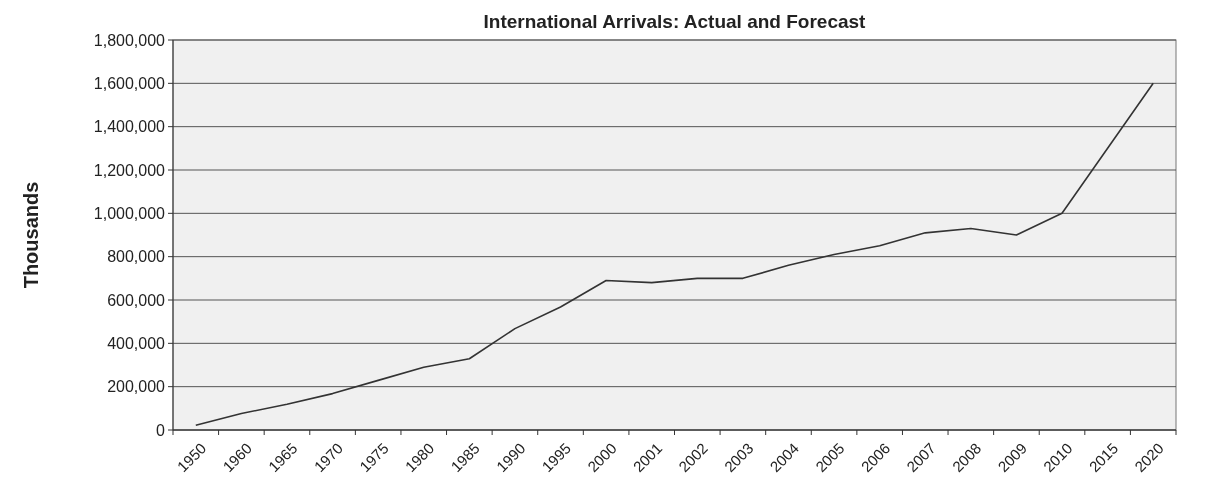 The width and height of the screenshot is (1209, 498). What do you see at coordinates (136, 257) in the screenshot?
I see `y-tick-label: 800,000` at bounding box center [136, 257].